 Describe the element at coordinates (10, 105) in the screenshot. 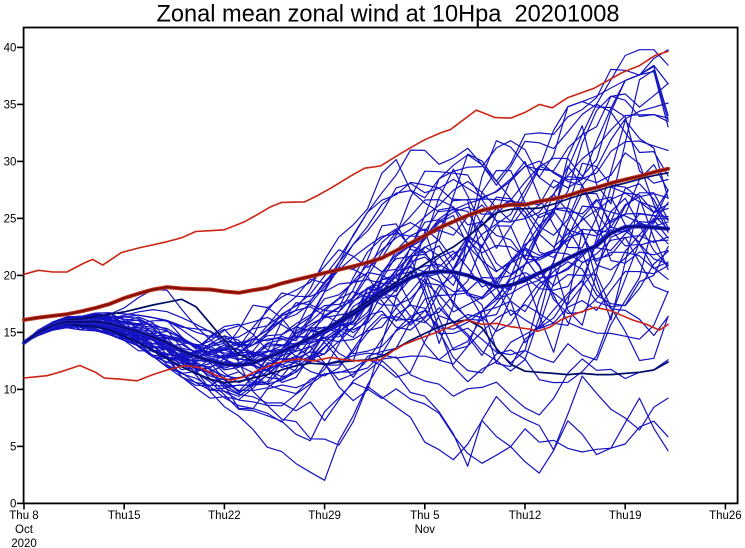

I see `svg-text: 35` at that location.